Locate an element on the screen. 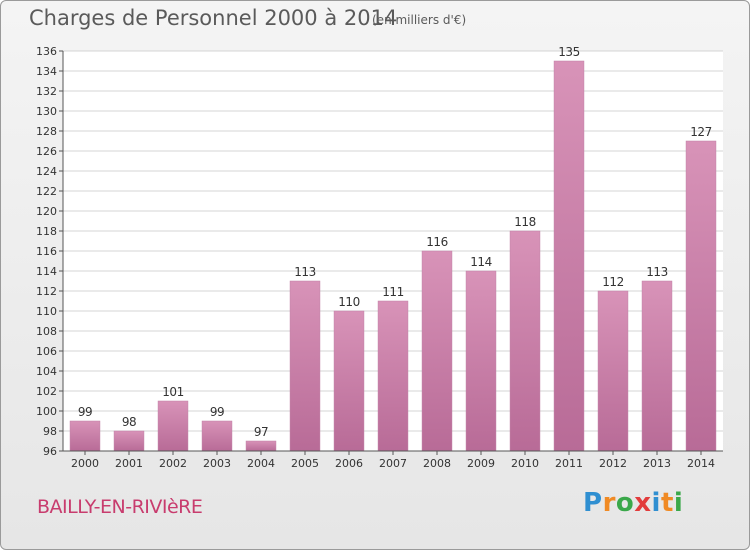 This screenshot has width=750, height=550. x-tick-label: 2014 is located at coordinates (701, 463).